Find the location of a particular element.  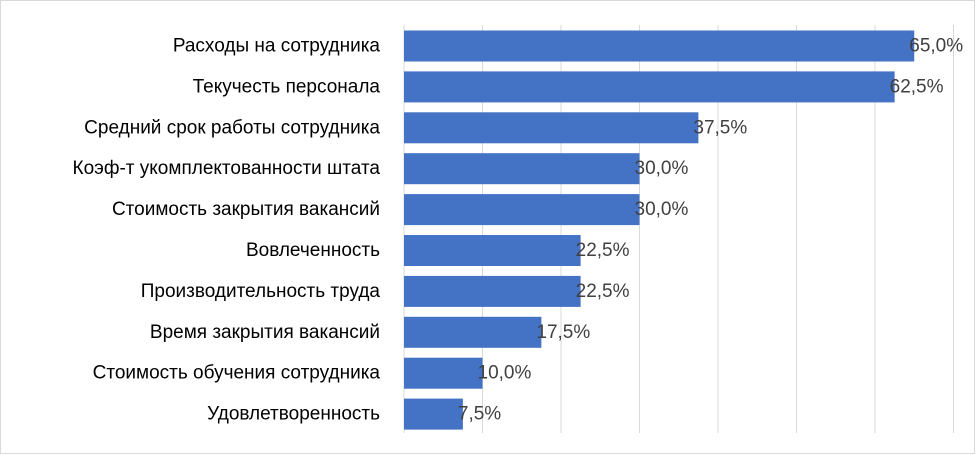

category-label: Расходы на сотрудника is located at coordinates (277, 46).